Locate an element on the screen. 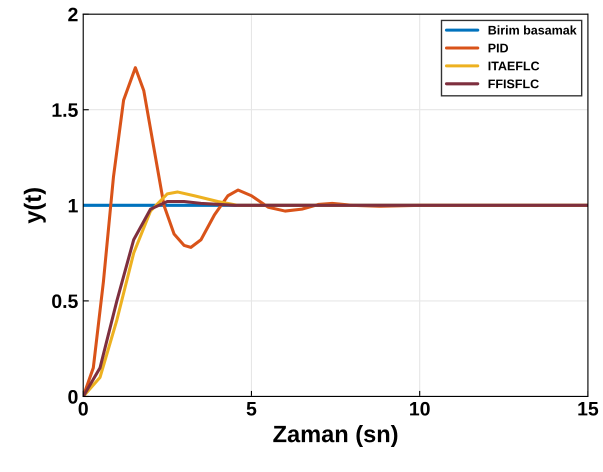  legend-label: PID is located at coordinates (498, 48).